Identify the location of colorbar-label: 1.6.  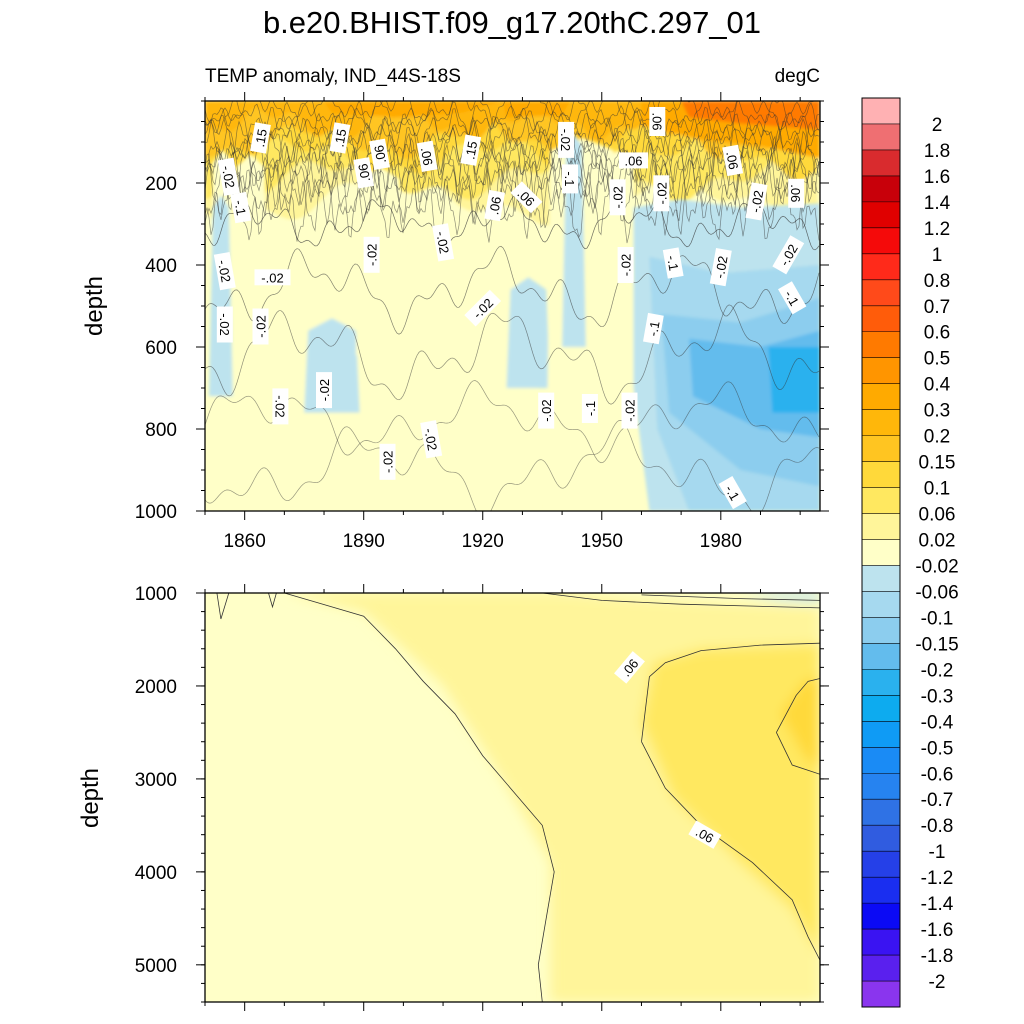
(937, 177).